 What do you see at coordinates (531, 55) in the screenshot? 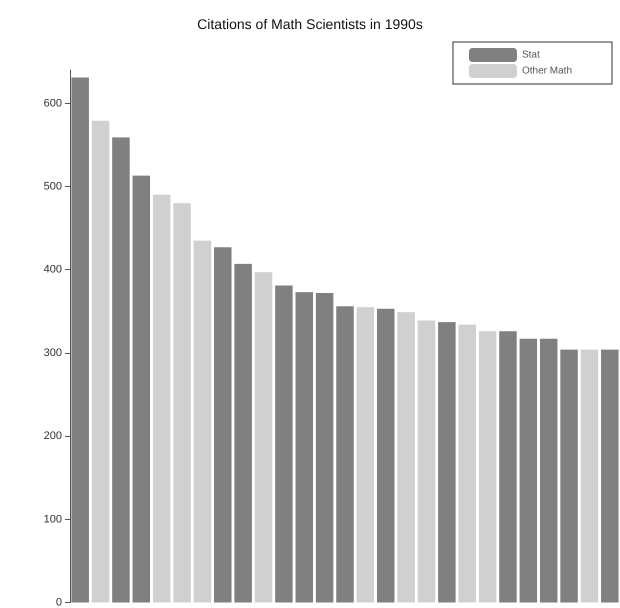
I see `legend-label: Stat` at bounding box center [531, 55].